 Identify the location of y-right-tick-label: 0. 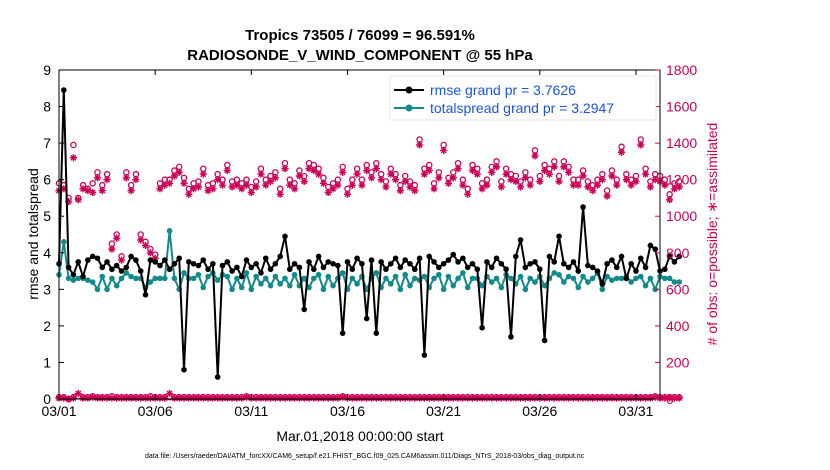
(670, 399).